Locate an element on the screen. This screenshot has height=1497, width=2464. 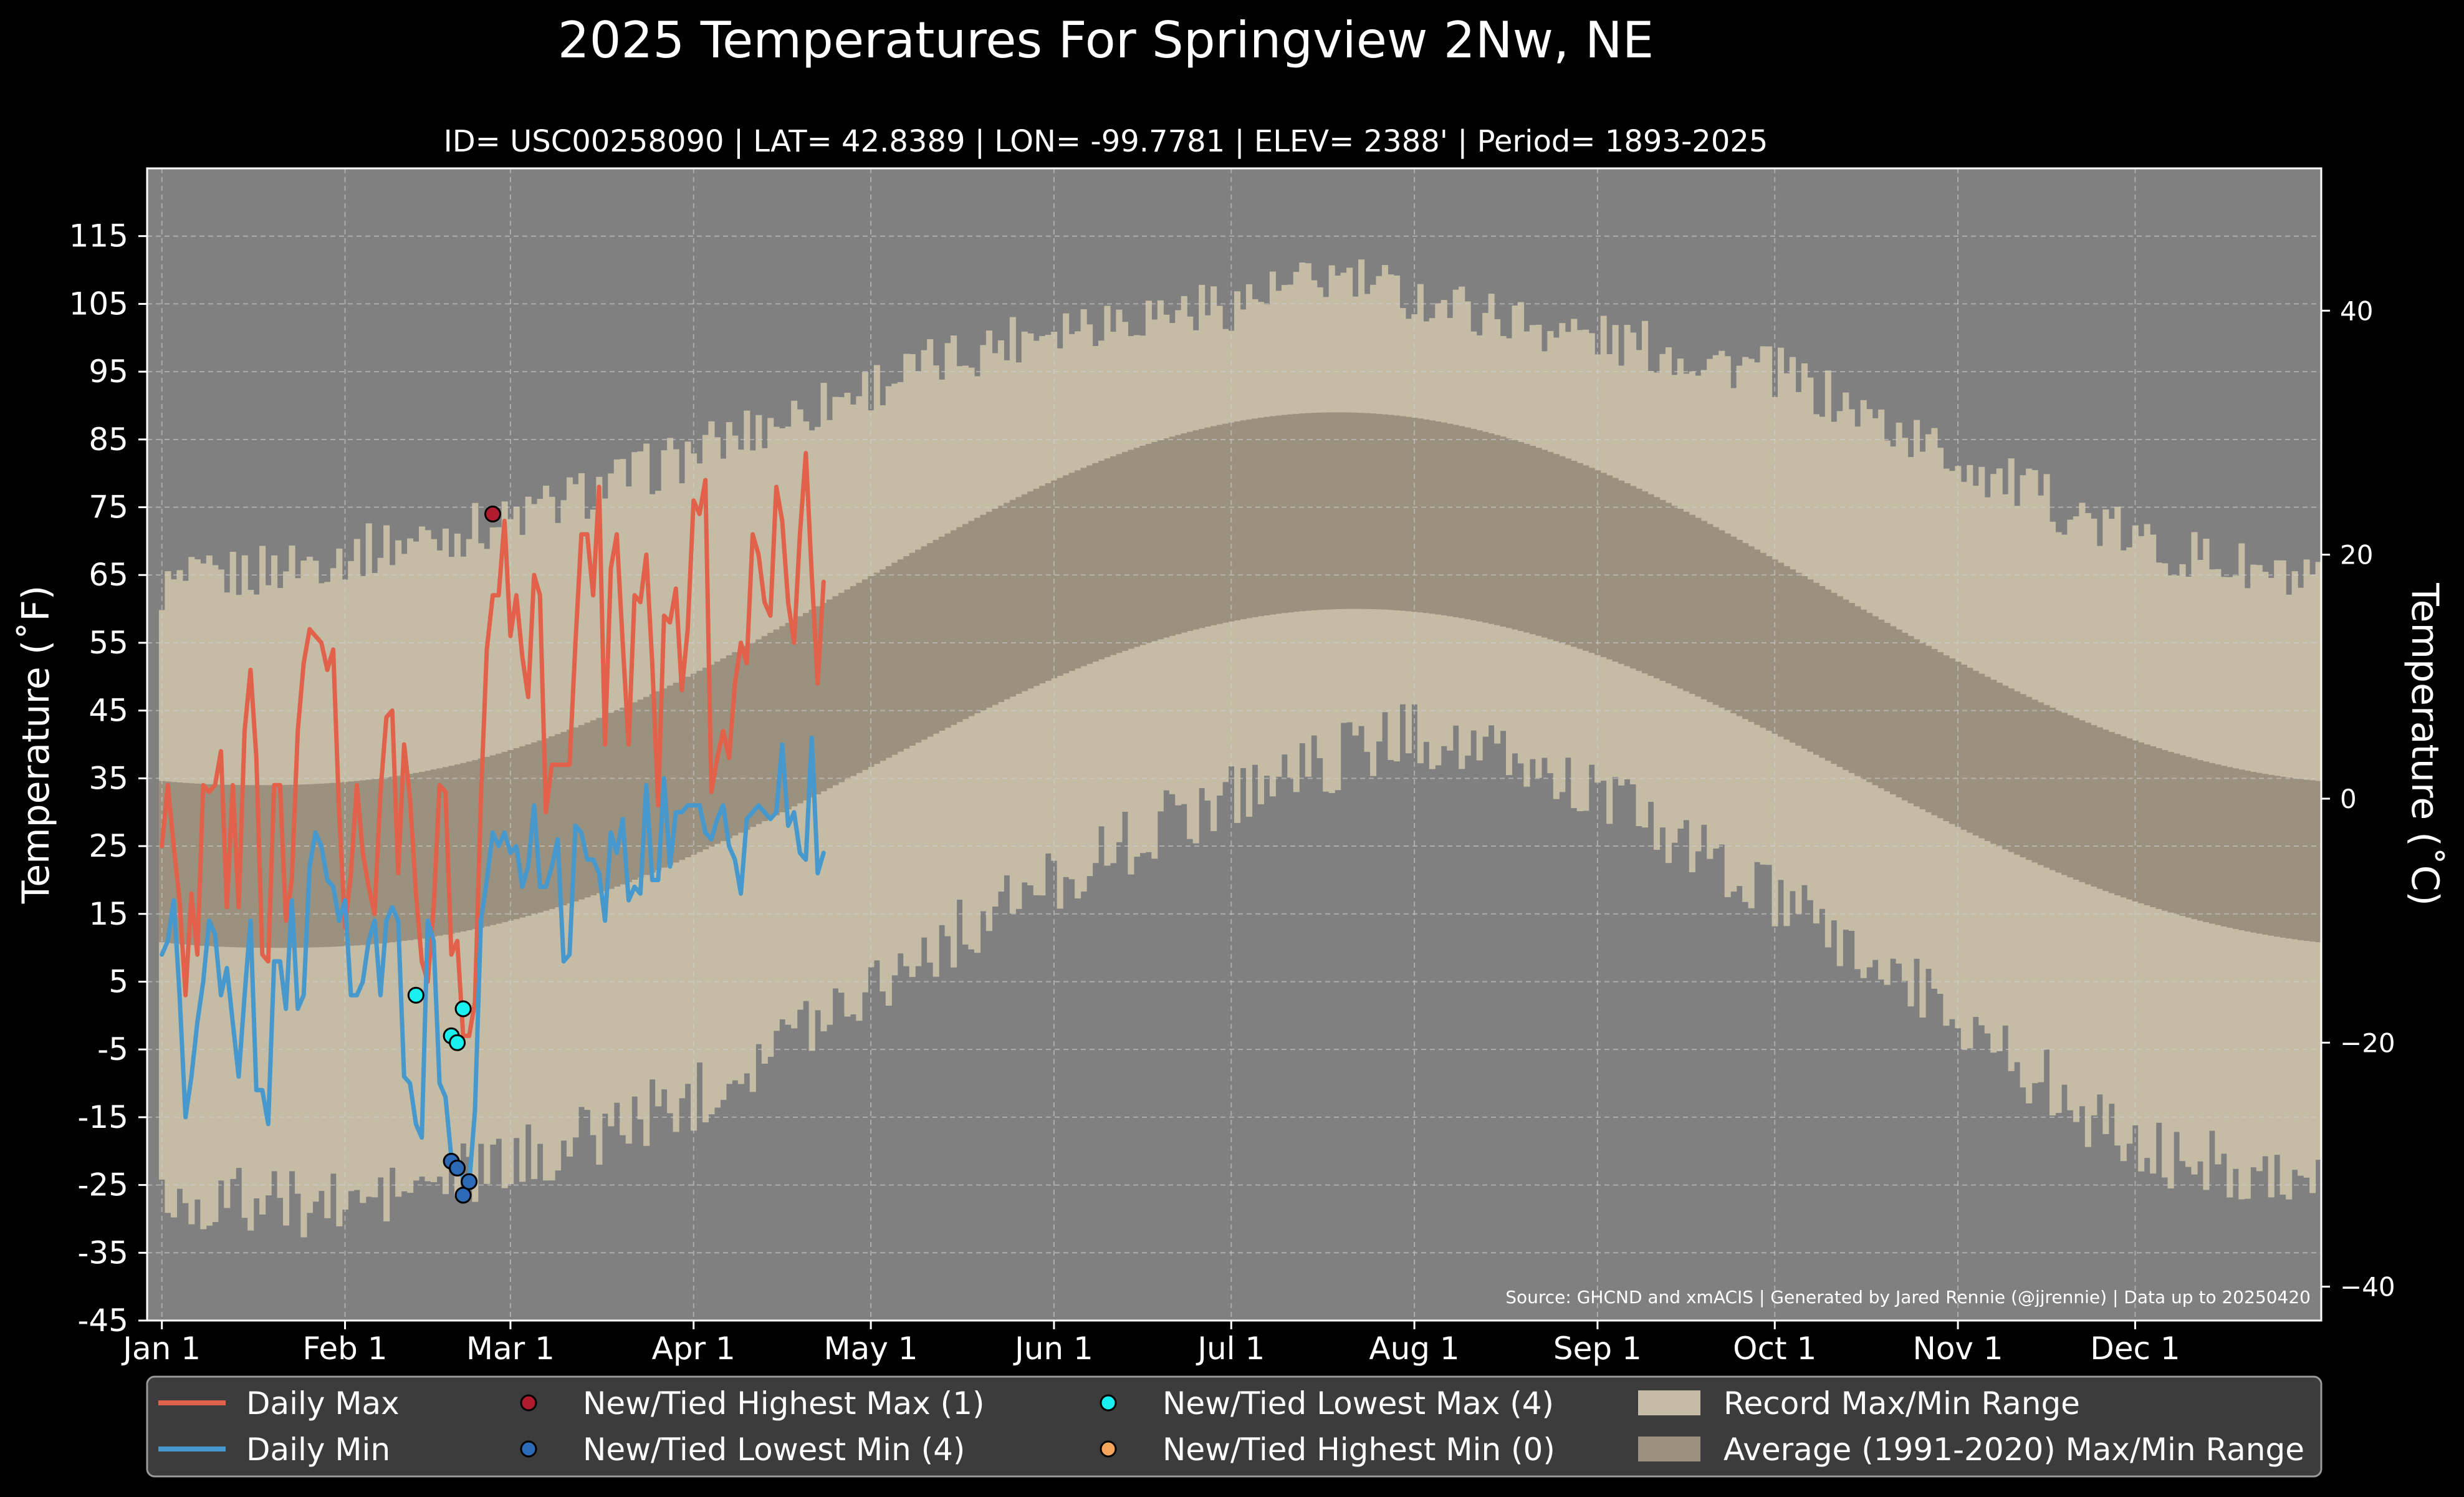
y-axis-left-label: Temperature (˚F) is located at coordinates (36, 744).